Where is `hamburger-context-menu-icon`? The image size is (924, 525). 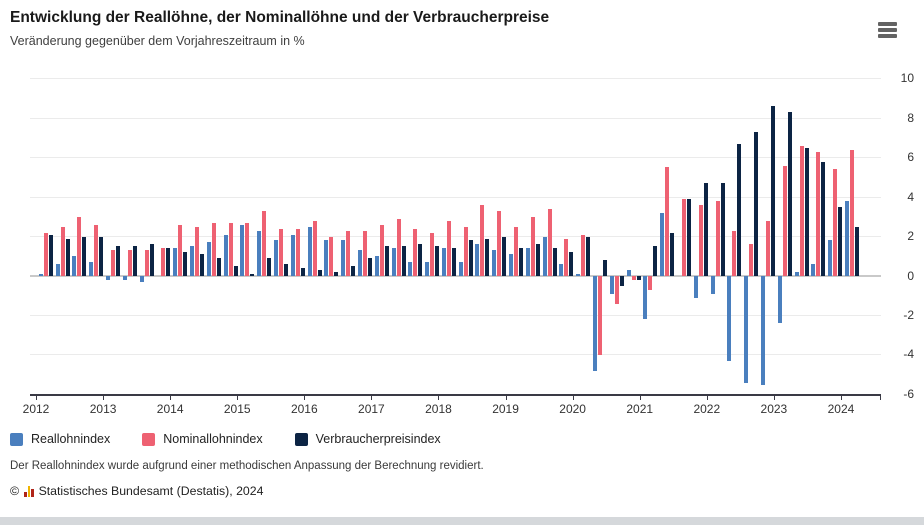
hamburger-context-menu-icon is located at coordinates (887, 30).